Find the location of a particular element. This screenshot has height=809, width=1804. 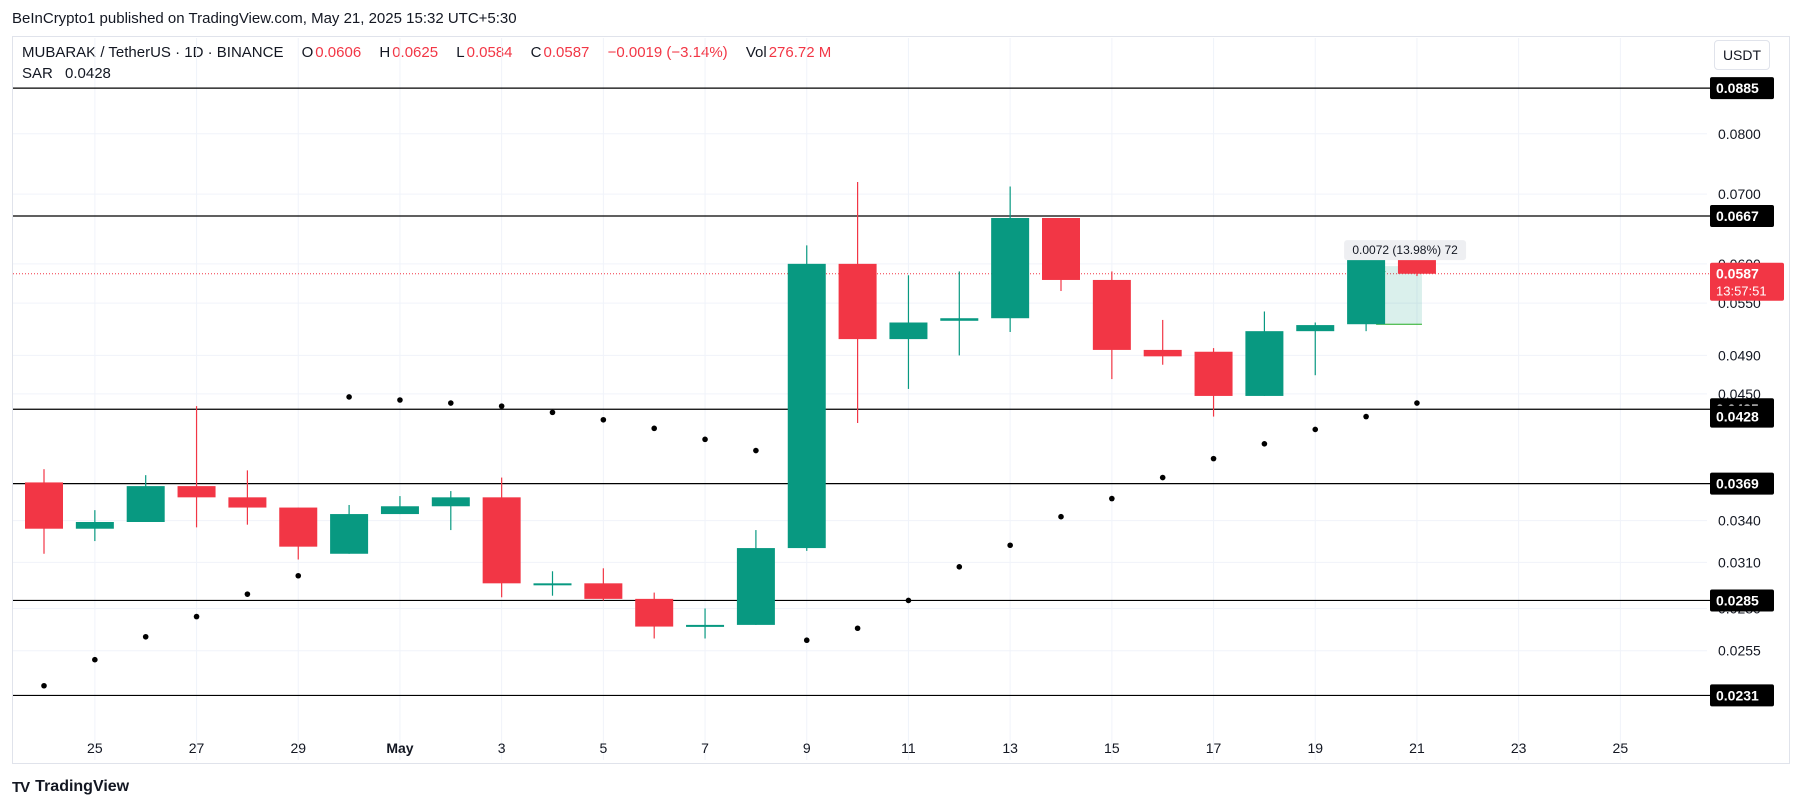

countdown-label: 13:57:51 is located at coordinates (1741, 291).